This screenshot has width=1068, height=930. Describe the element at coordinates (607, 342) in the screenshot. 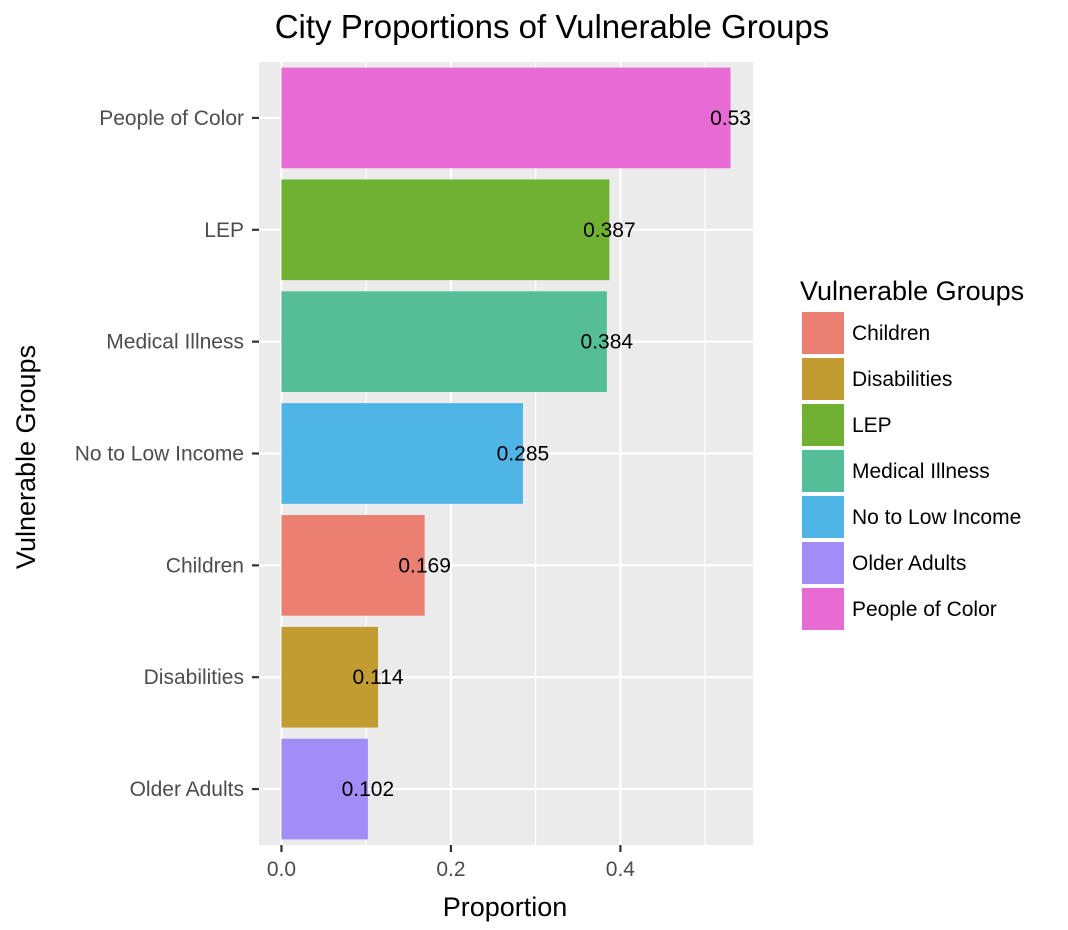

I see `bar-data-label: 0.384` at that location.